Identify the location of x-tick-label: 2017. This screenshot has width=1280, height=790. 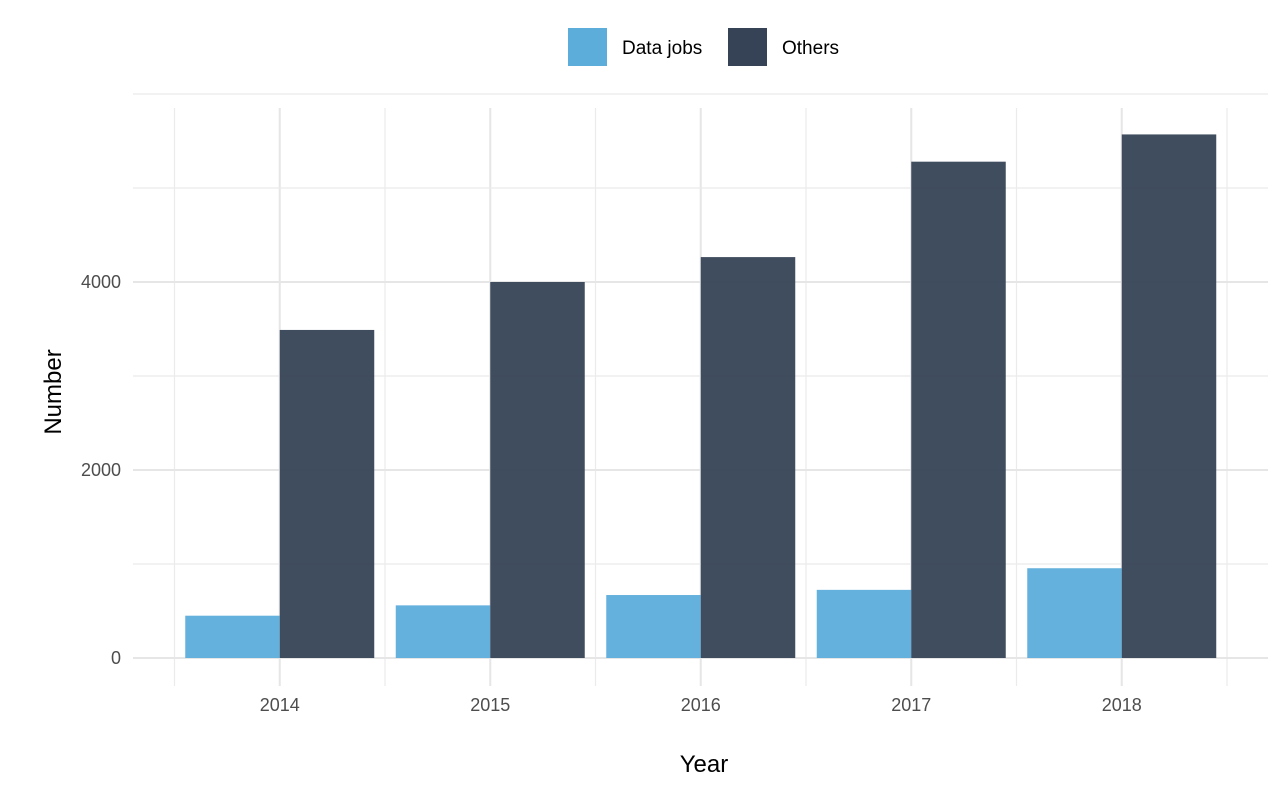
(911, 705).